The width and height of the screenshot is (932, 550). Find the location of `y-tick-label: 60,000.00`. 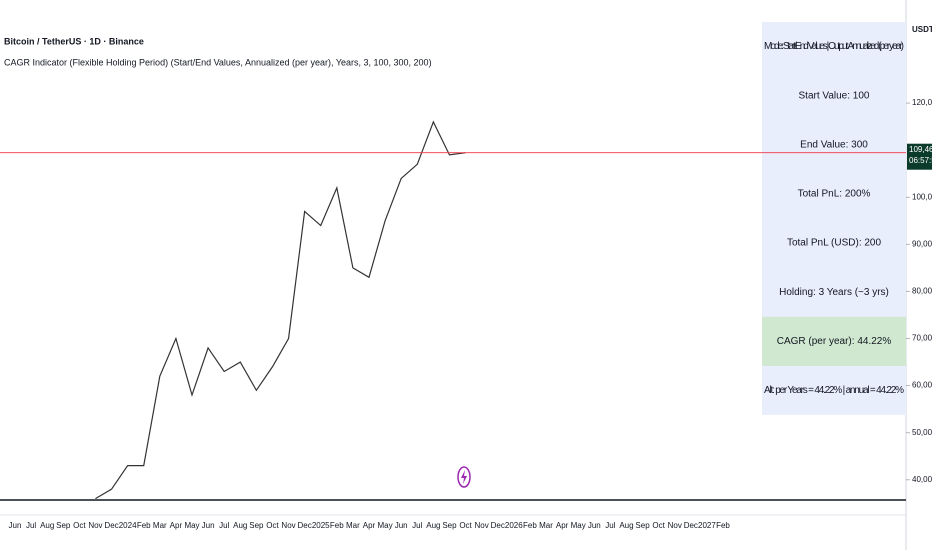

y-tick-label: 60,000.00 is located at coordinates (922, 385).